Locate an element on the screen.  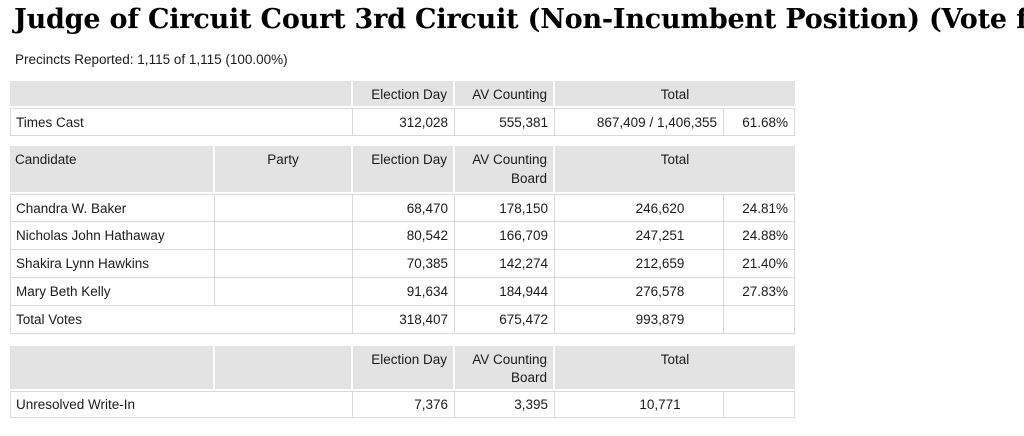
row-label: Total Votes is located at coordinates (181, 320).